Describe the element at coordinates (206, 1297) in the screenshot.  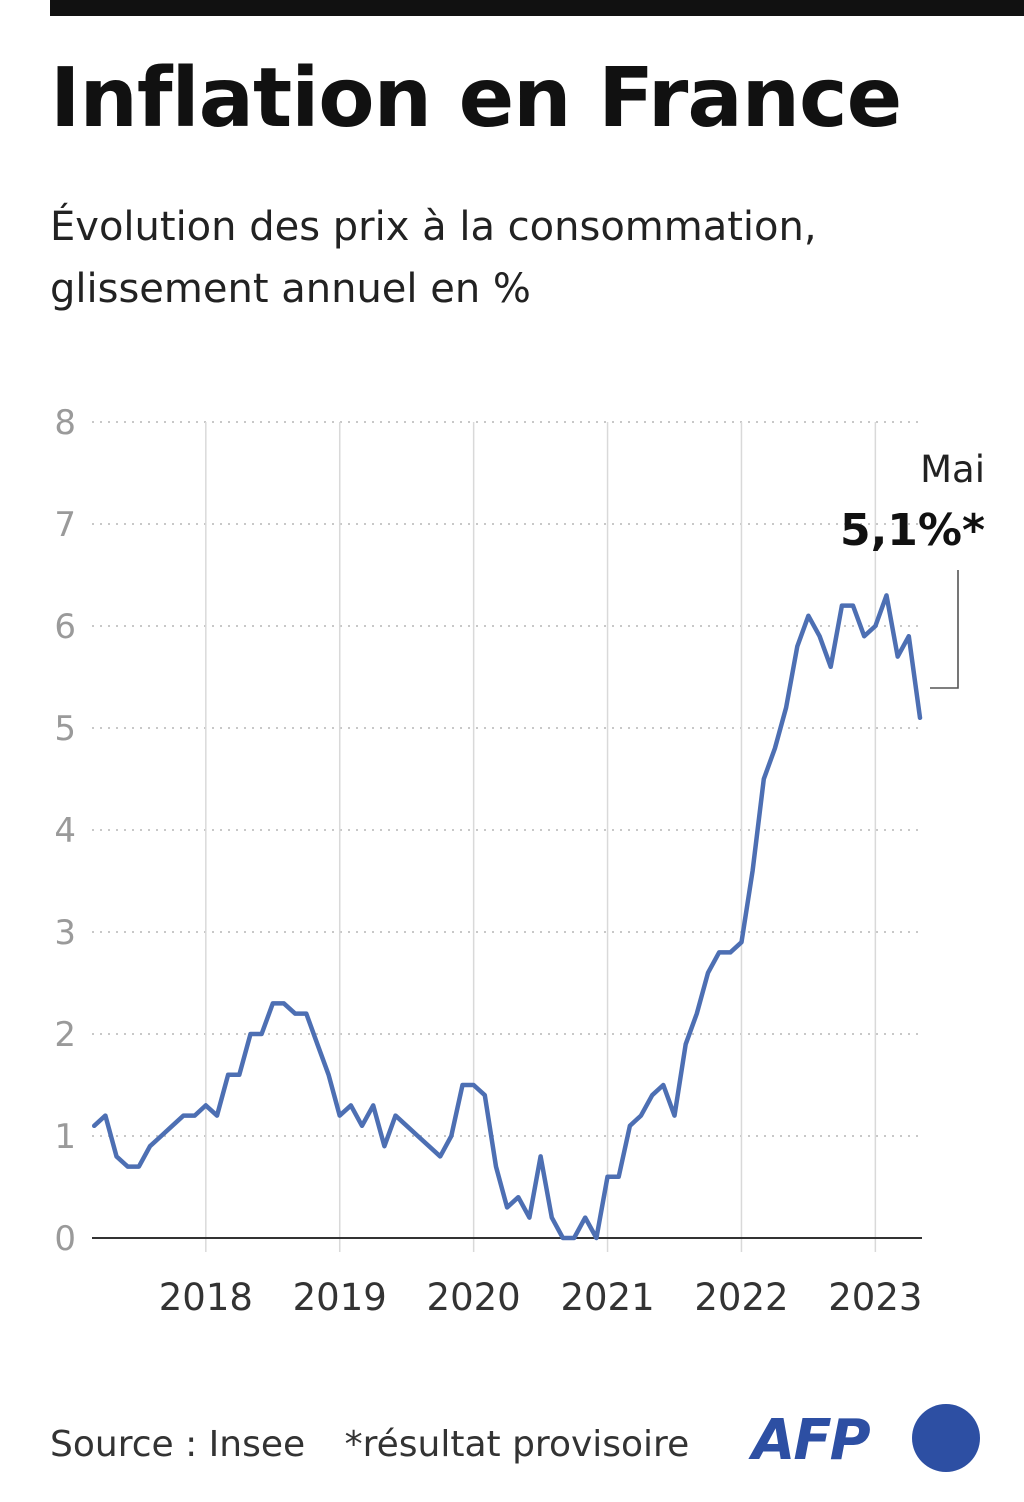
I see `x-tick-label: 2018` at that location.